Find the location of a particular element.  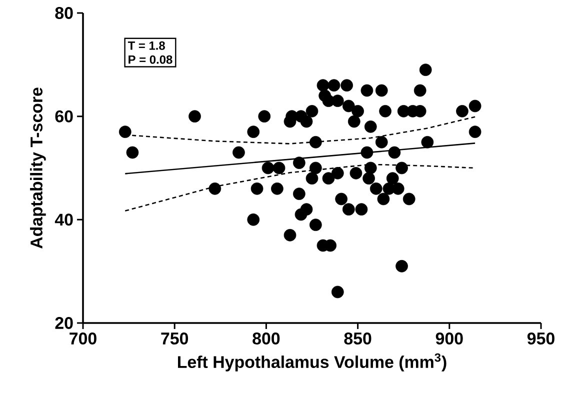

x-tick-label: 850 is located at coordinates (358, 338).